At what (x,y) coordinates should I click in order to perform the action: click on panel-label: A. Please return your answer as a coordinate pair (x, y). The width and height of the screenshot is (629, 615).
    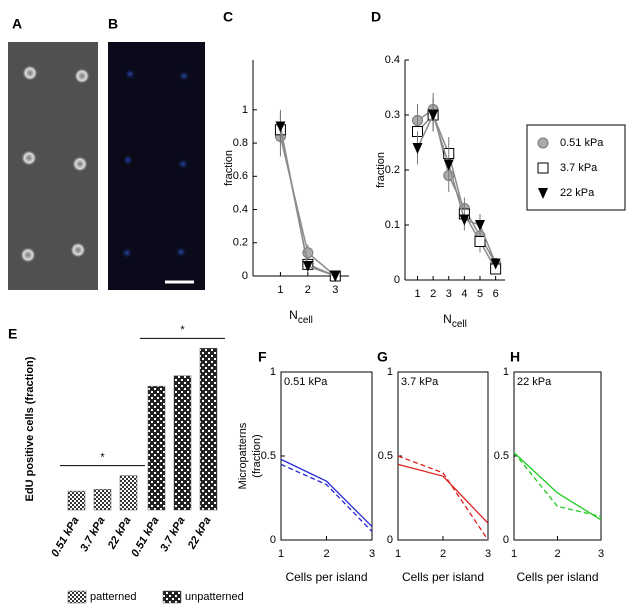
    Looking at the image, I should click on (17, 24).